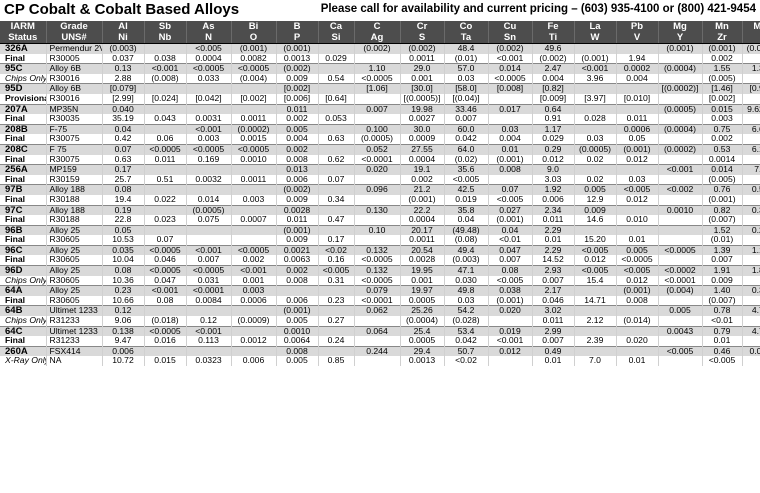 The image size is (760, 493). Describe the element at coordinates (208, 300) in the screenshot. I see `element-value: 0.0084` at that location.